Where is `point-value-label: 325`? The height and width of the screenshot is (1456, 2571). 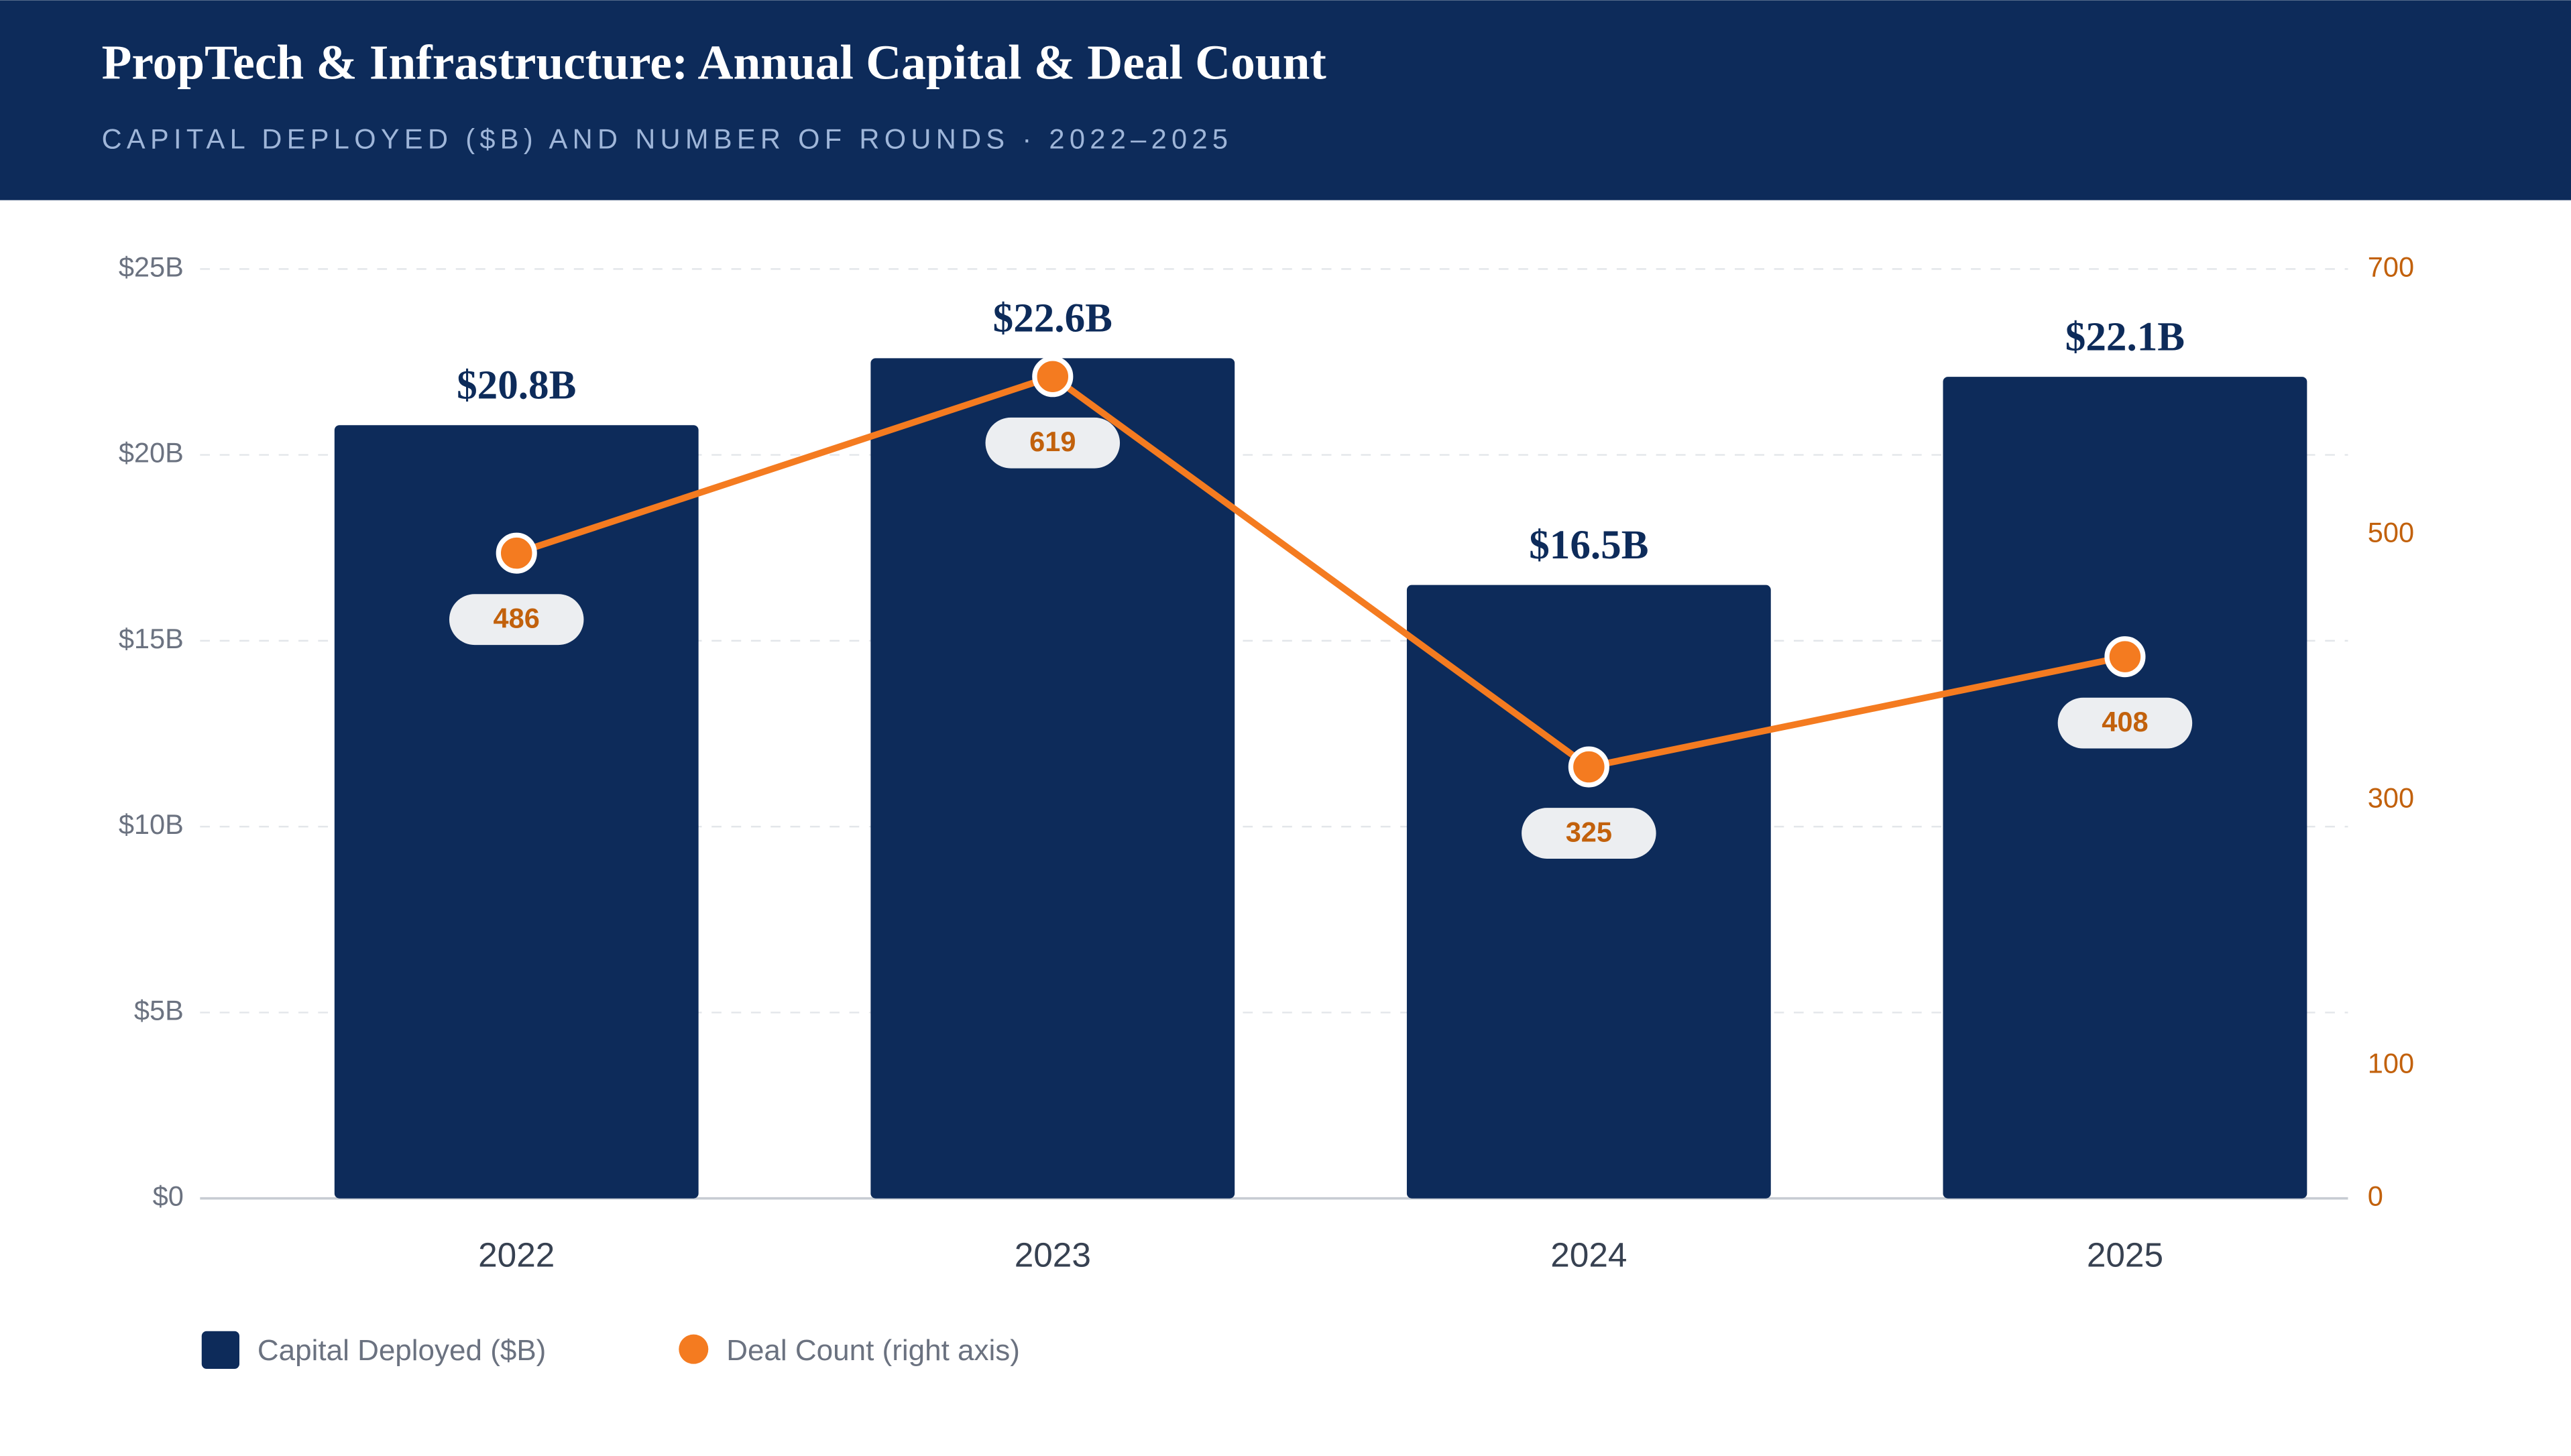
point-value-label: 325 is located at coordinates (1589, 831).